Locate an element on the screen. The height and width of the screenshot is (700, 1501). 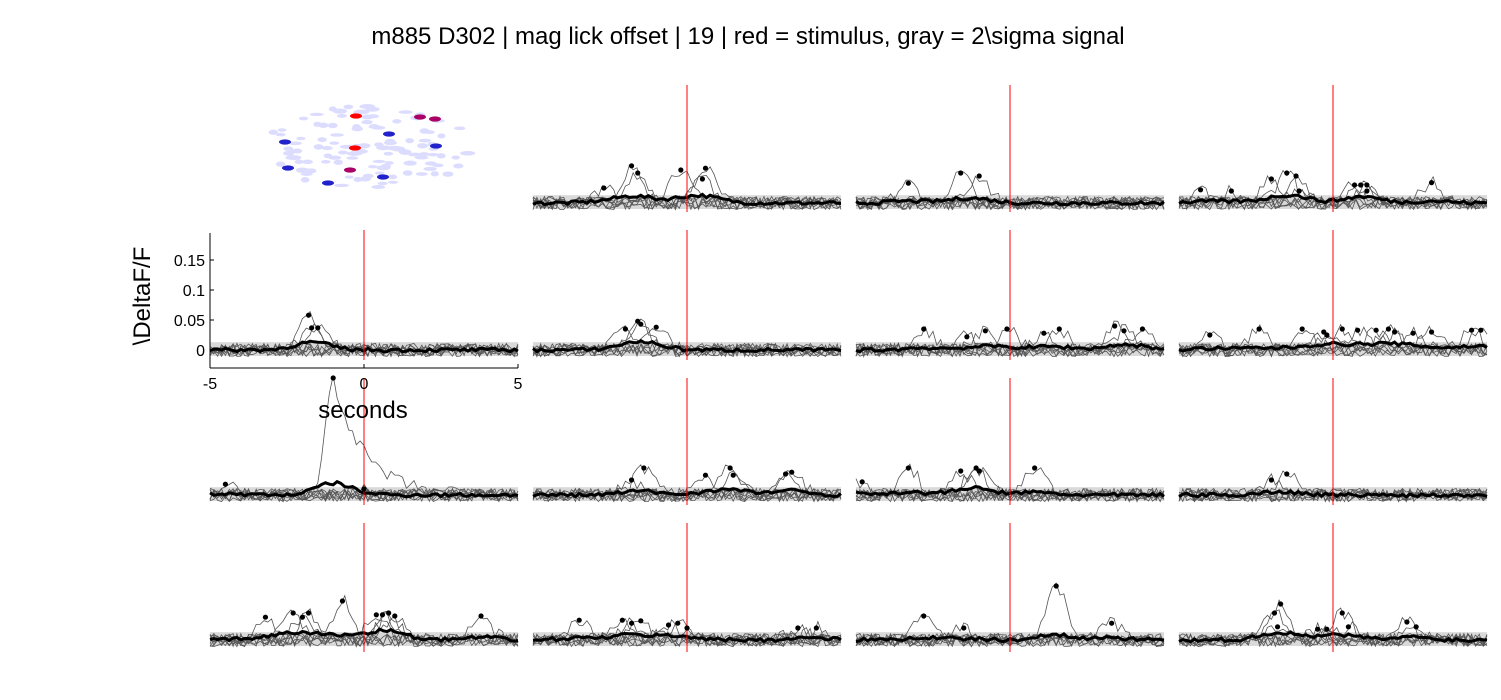
panel-r3c2 is located at coordinates (687, 441).